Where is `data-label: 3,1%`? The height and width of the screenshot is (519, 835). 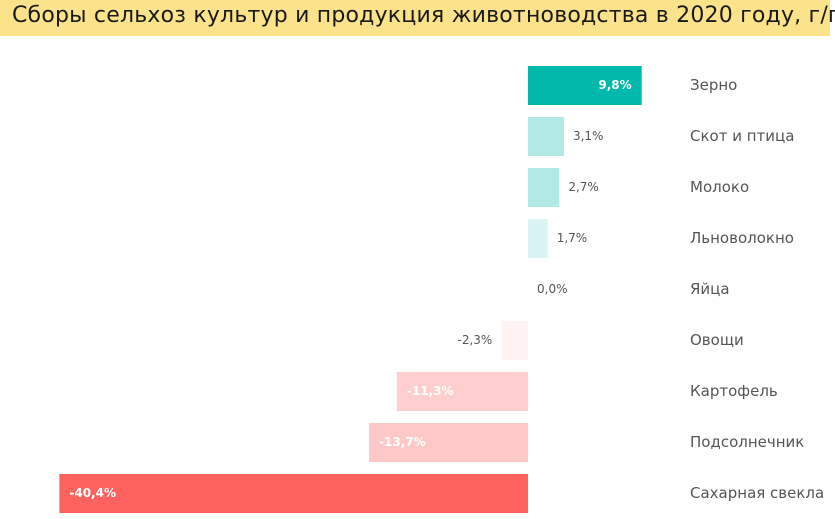
data-label: 3,1% is located at coordinates (588, 136).